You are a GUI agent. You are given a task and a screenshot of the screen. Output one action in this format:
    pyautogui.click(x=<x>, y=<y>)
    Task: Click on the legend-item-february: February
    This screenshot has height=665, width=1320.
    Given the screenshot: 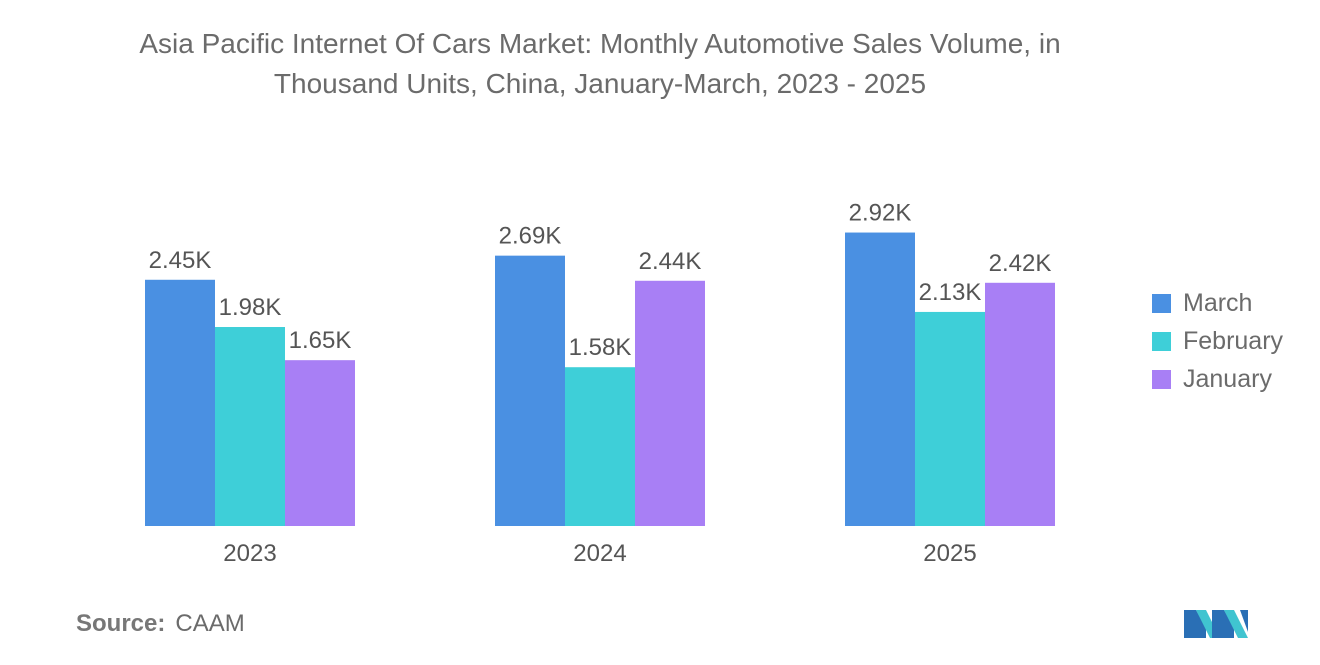 What is the action you would take?
    pyautogui.click(x=1217, y=341)
    